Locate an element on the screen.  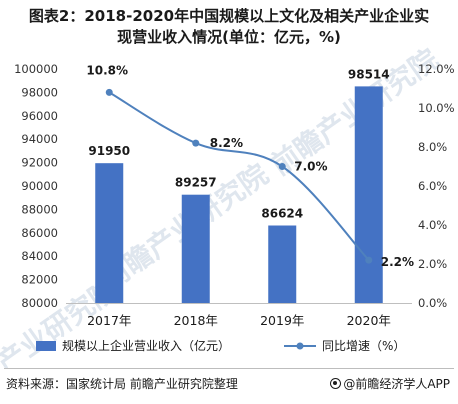
left-axis-tick-label: 96000 is located at coordinates (39, 116).